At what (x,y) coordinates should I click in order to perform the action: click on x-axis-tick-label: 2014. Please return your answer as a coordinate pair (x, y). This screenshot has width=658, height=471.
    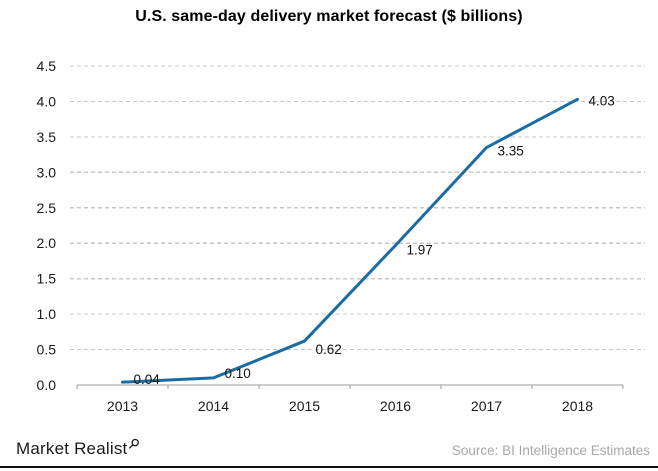
    Looking at the image, I should click on (213, 406).